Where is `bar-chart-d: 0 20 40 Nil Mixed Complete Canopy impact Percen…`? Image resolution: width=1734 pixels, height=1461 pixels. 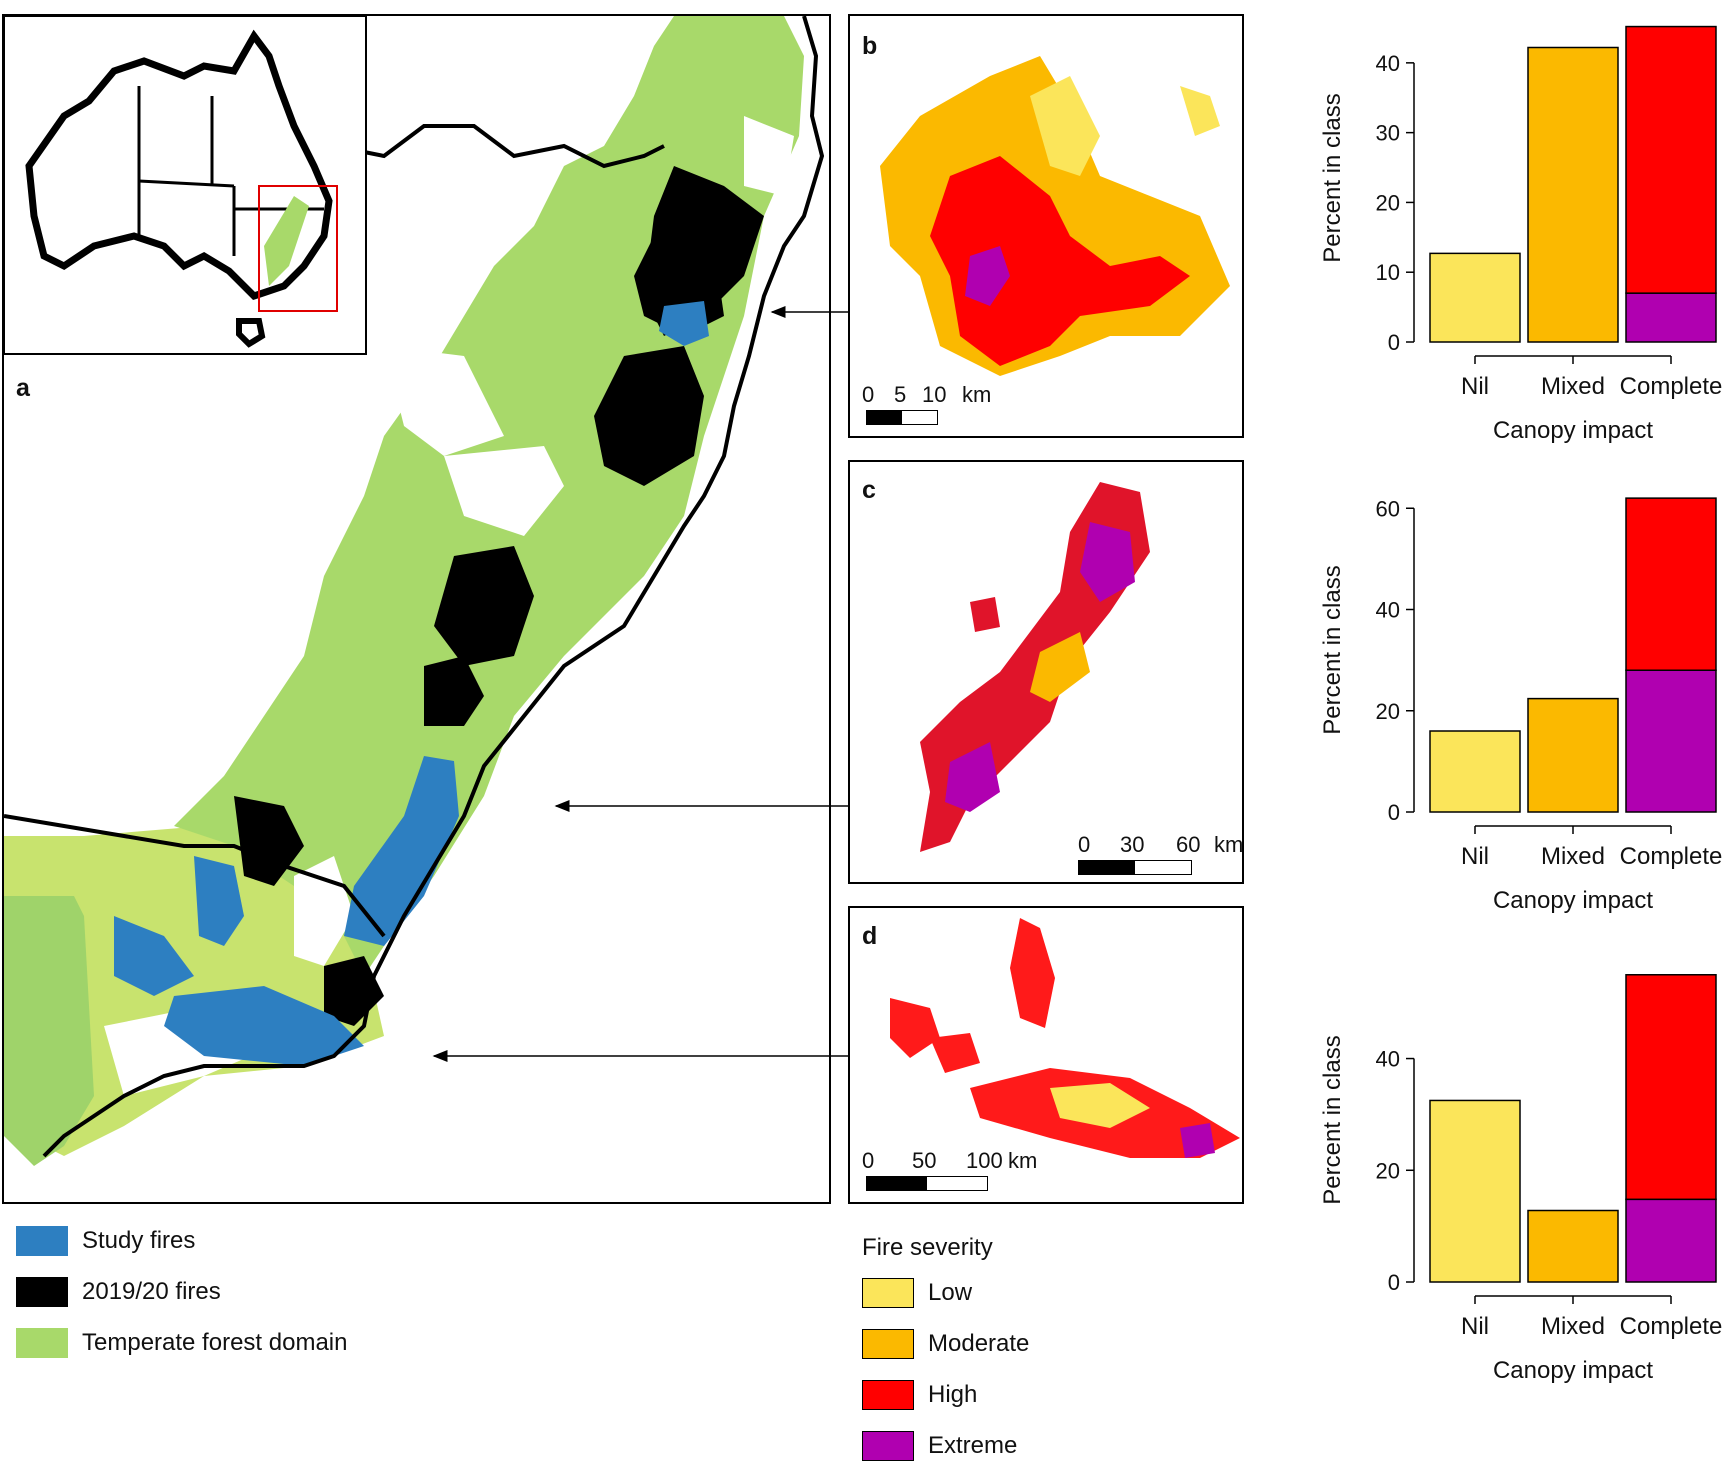
bar-chart-d: 0 20 40 Nil Mixed Complete Canopy impact Percen… is located at coordinates (1521, 1179).